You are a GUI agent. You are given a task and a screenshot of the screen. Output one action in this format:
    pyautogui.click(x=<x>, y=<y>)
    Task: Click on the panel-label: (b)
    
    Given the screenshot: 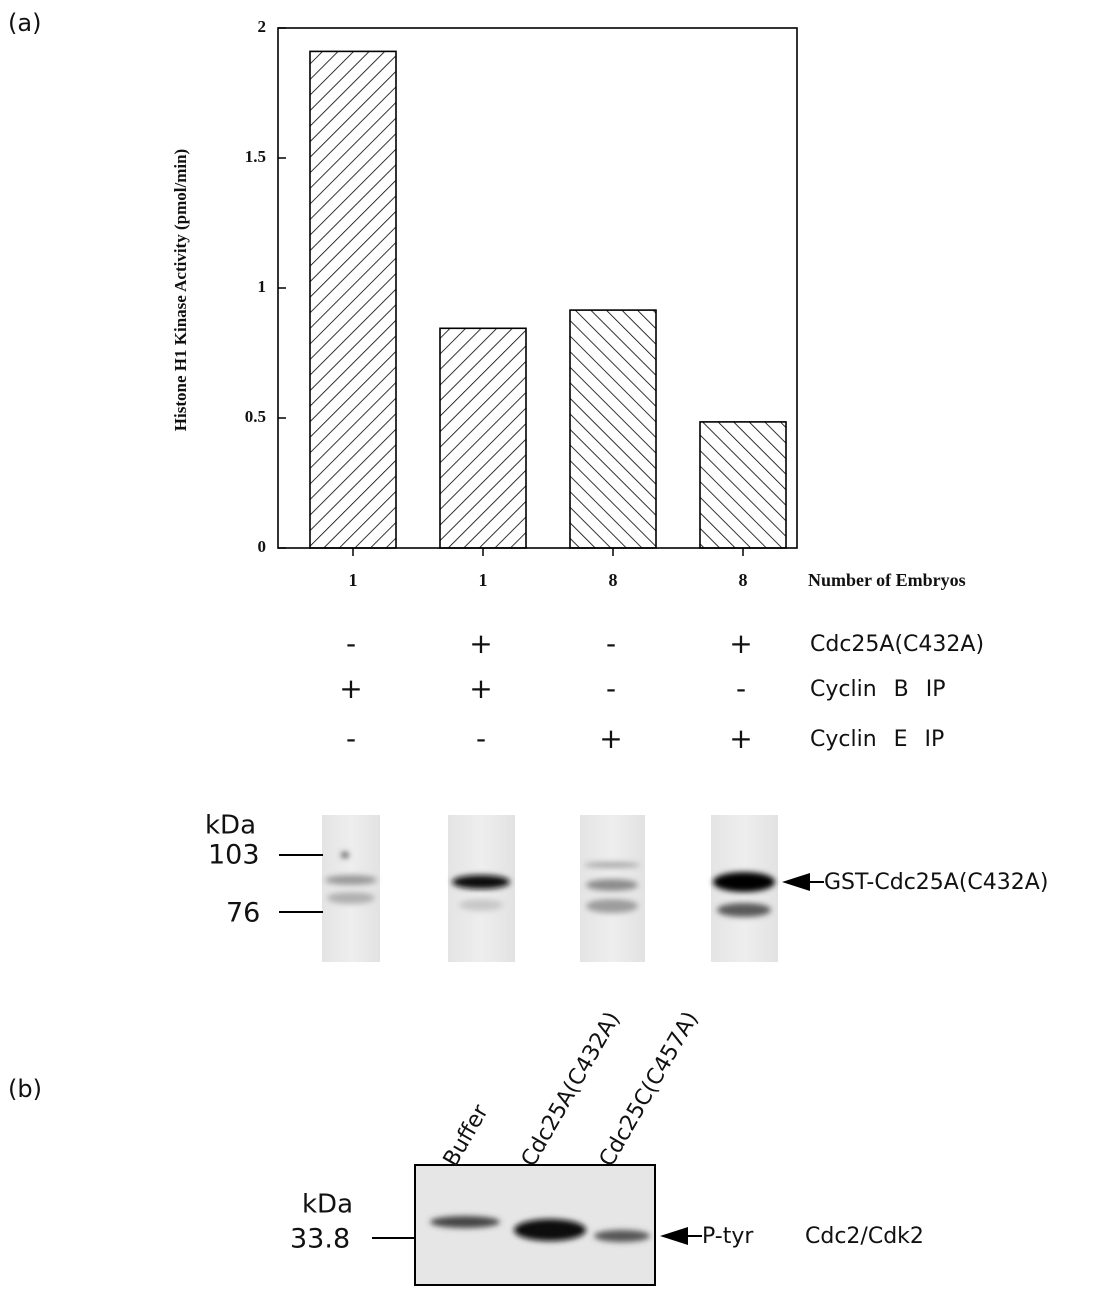 What is the action you would take?
    pyautogui.click(x=25, y=1089)
    